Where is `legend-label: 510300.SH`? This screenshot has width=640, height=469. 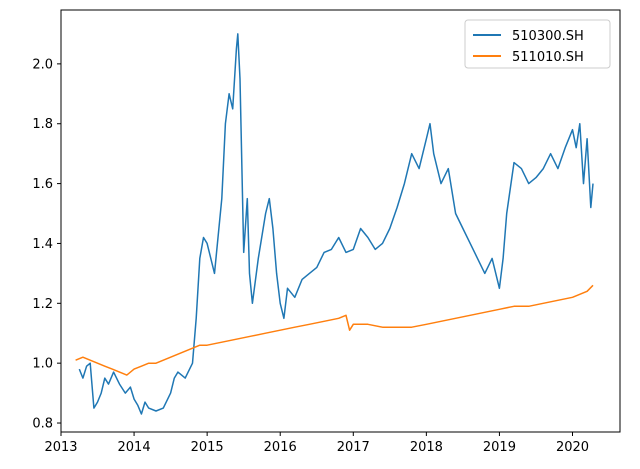
legend-label: 510300.SH is located at coordinates (548, 36).